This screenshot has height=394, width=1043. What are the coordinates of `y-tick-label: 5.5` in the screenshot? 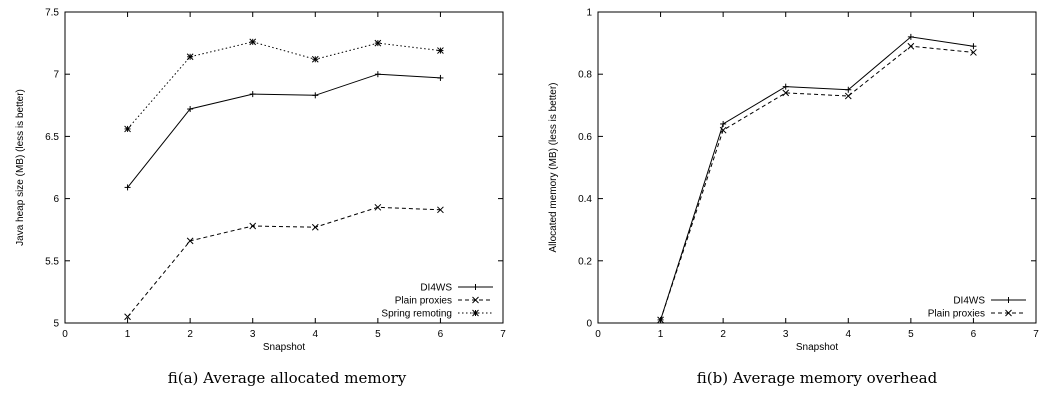 It's located at (52, 261).